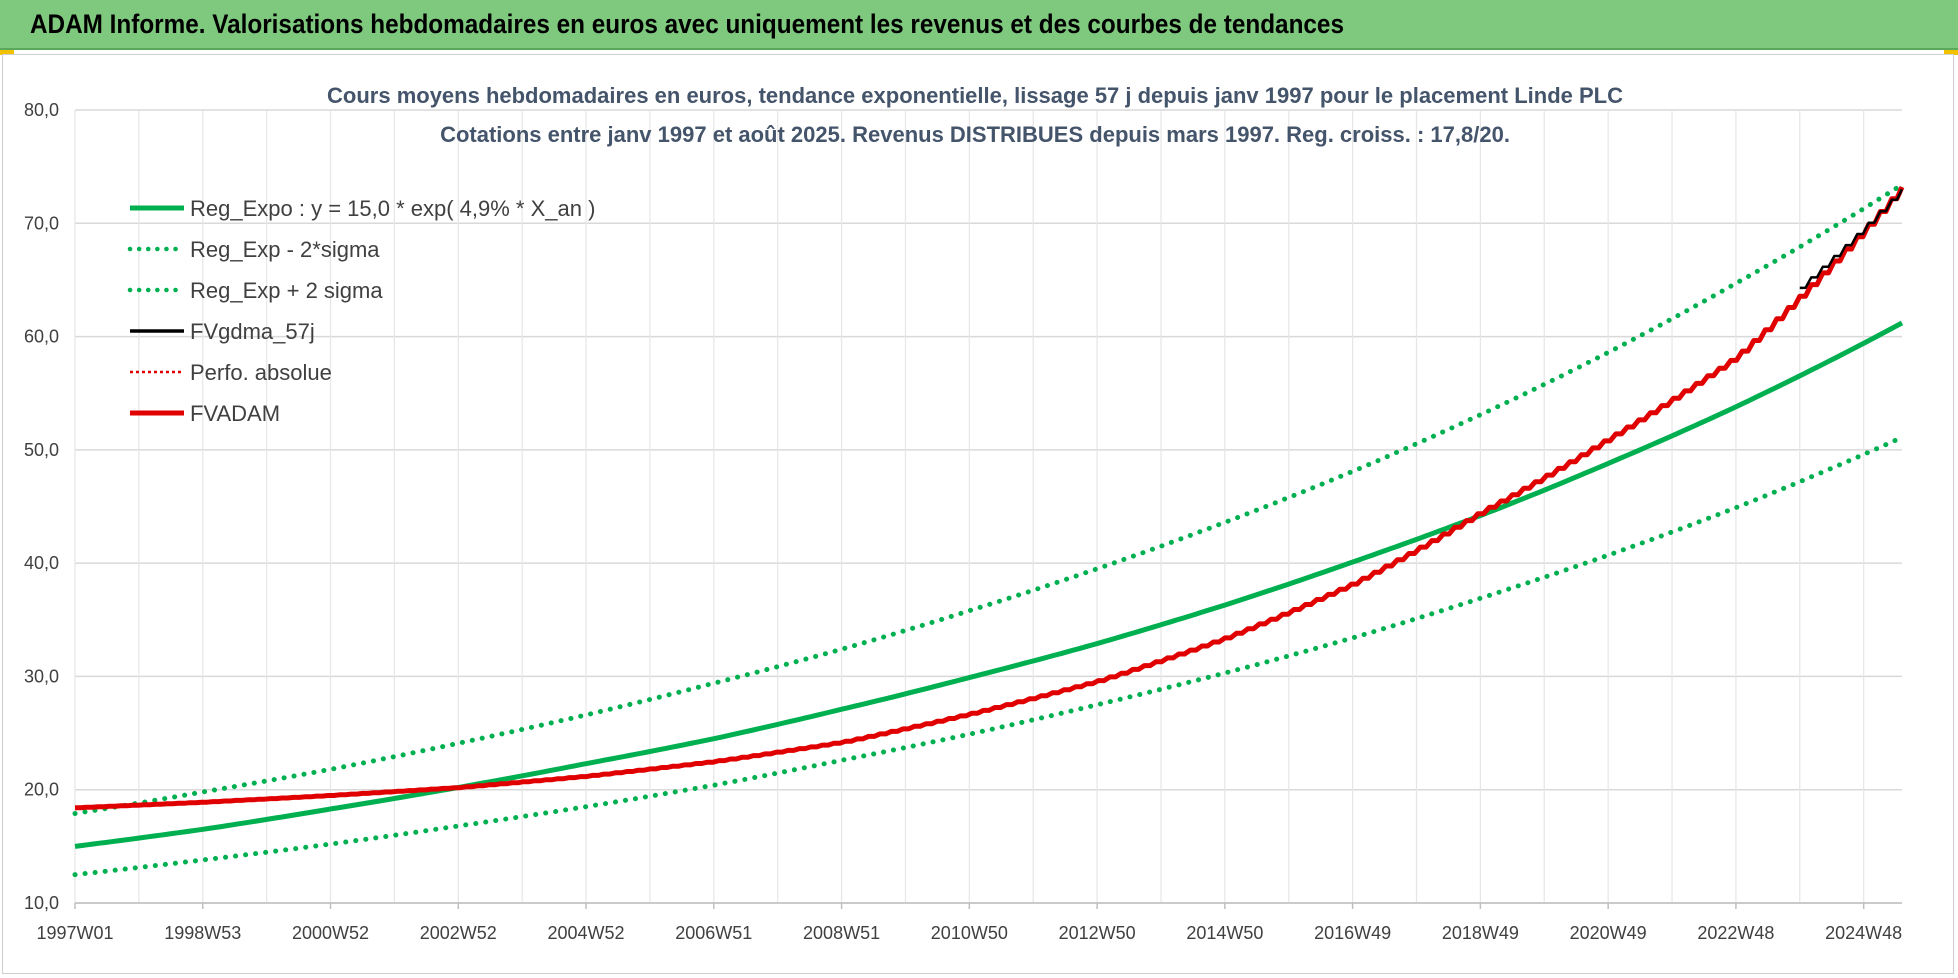 The width and height of the screenshot is (1958, 978). I want to click on x-tick-label: 2012W50, so click(1097, 933).